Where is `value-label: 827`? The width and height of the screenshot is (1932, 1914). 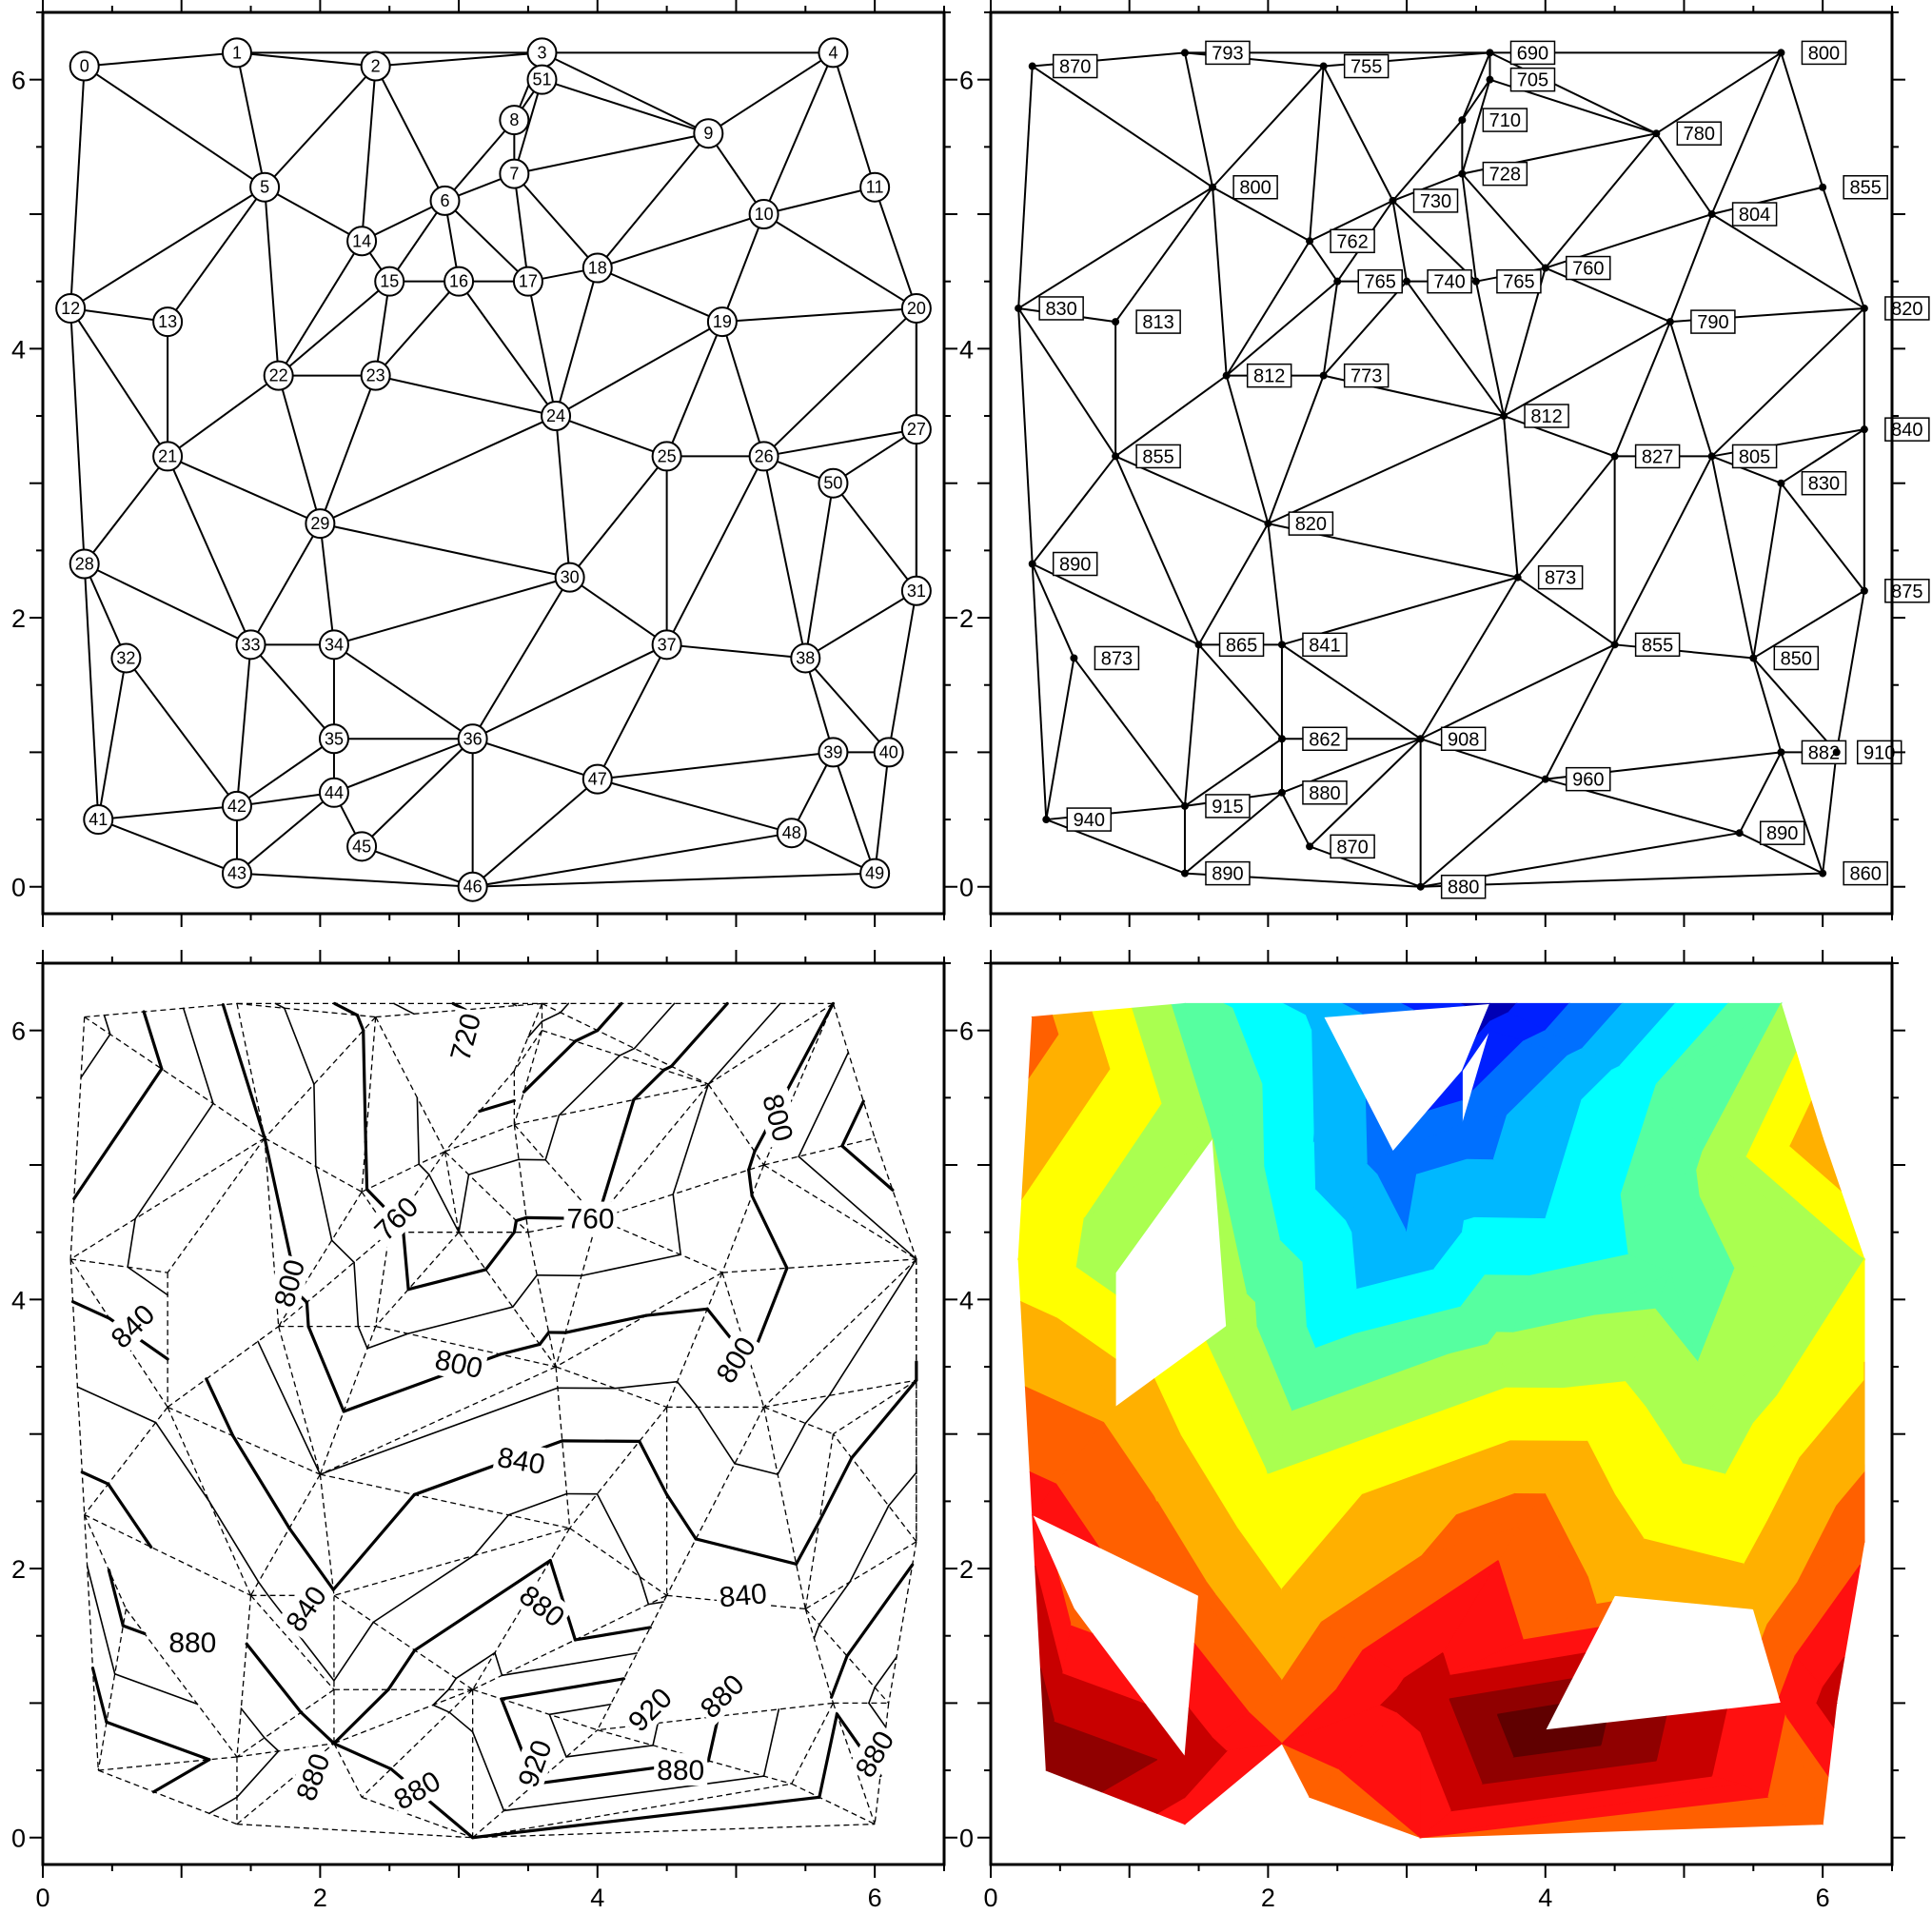 value-label: 827 is located at coordinates (1657, 456).